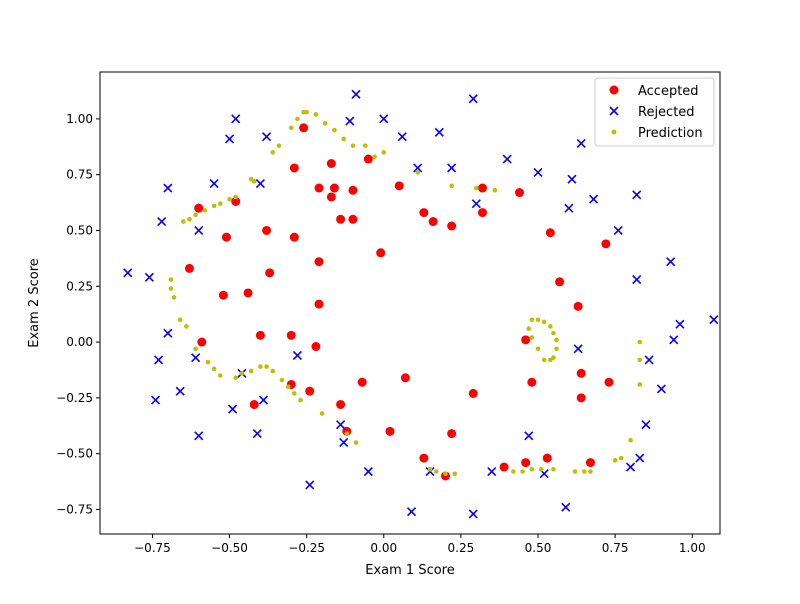  Describe the element at coordinates (409, 570) in the screenshot. I see `x-axis-label: Exam 1 Score` at that location.